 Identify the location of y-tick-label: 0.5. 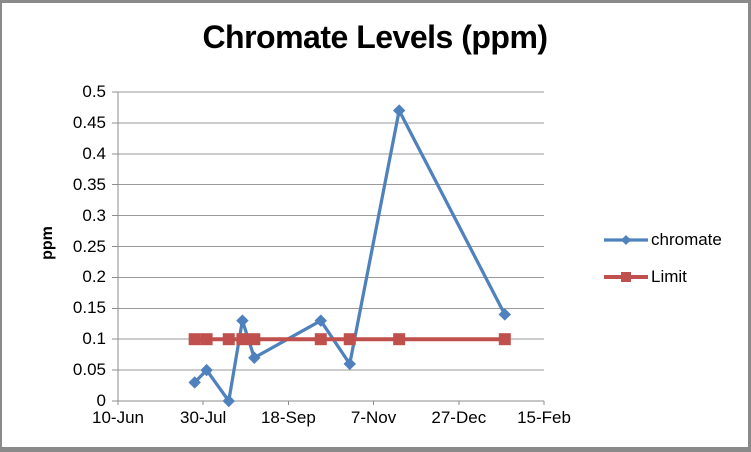
(94, 91).